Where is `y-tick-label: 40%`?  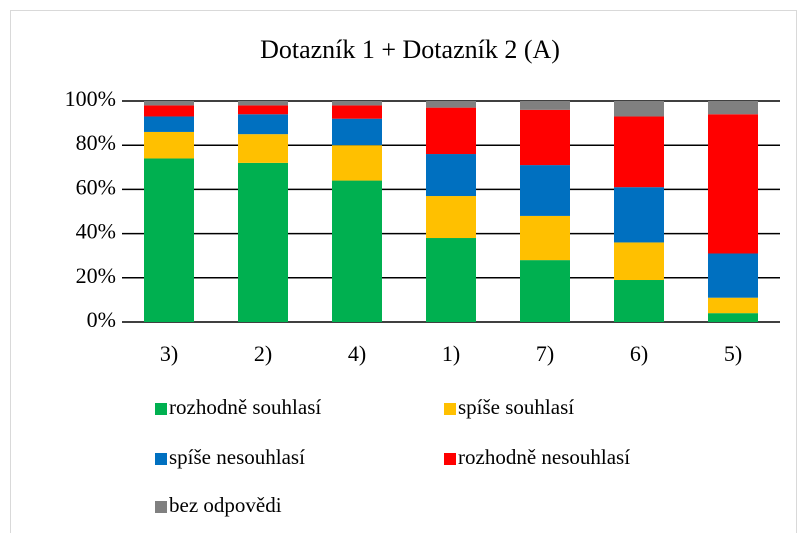
y-tick-label: 40% is located at coordinates (96, 231).